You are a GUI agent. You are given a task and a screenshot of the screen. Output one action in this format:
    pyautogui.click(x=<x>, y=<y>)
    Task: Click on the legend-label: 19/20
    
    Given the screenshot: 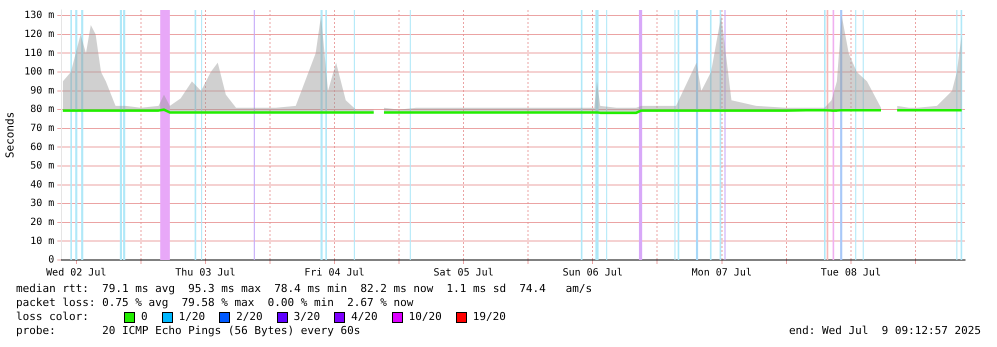 What is the action you would take?
    pyautogui.click(x=489, y=317)
    